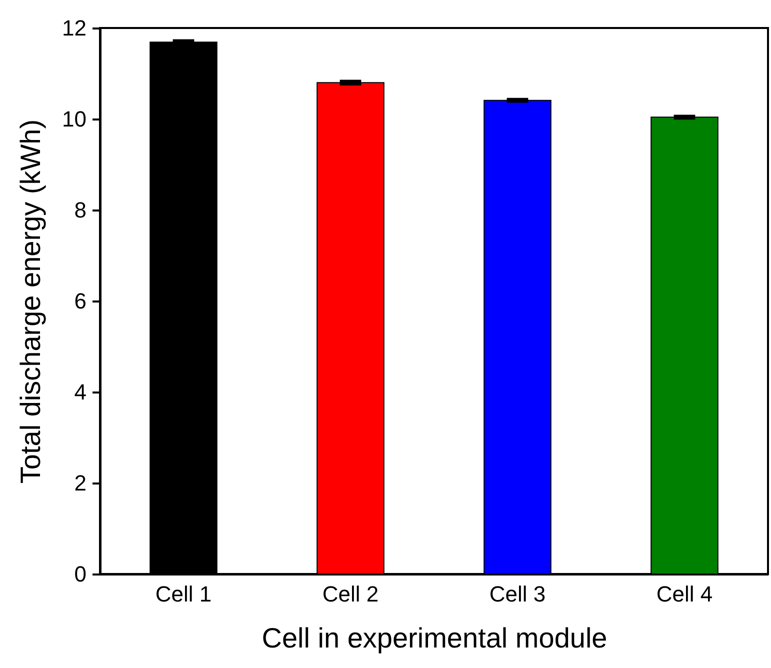  What do you see at coordinates (74, 119) in the screenshot?
I see `y-tick-label: 10` at bounding box center [74, 119].